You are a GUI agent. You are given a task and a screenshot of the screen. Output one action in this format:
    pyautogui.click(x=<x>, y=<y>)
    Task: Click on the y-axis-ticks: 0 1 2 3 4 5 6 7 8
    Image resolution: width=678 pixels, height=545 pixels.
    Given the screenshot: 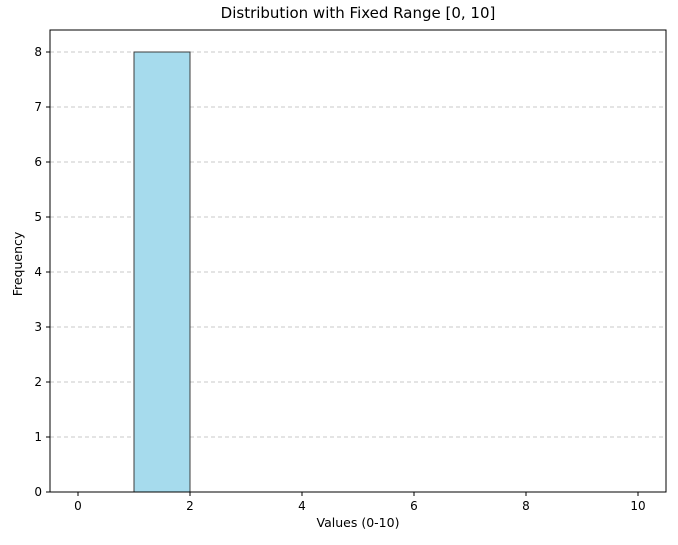 What is the action you would take?
    pyautogui.click(x=42, y=272)
    